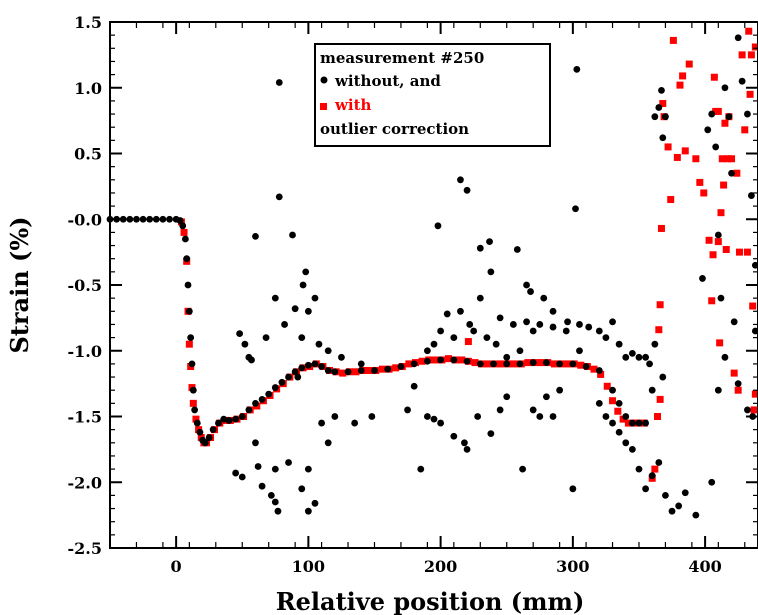 The image size is (758, 615). Describe the element at coordinates (704, 566) in the screenshot. I see `x-tick-label: 400` at that location.